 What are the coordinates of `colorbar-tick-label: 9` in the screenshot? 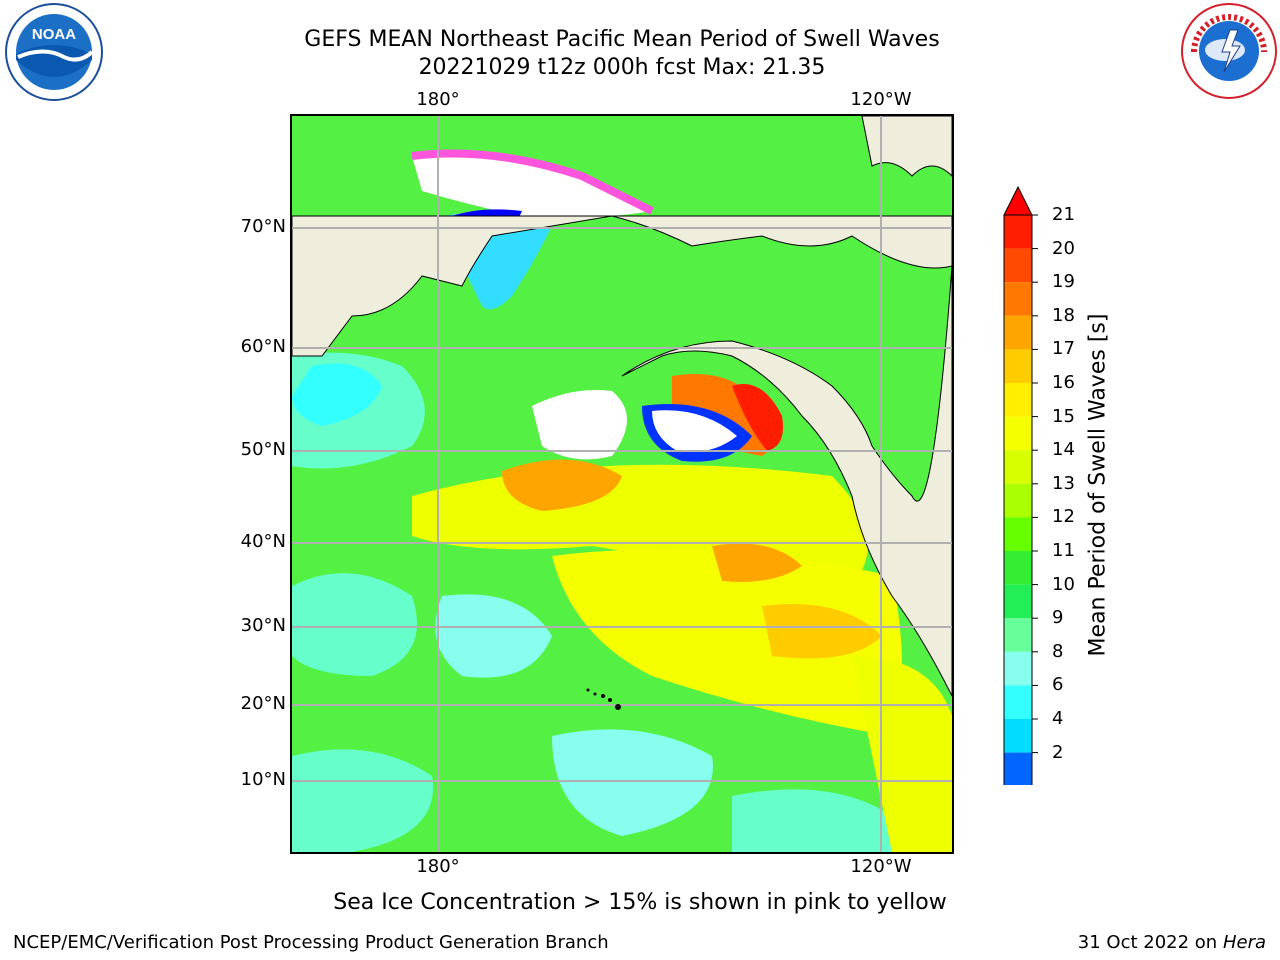 It's located at (1058, 618).